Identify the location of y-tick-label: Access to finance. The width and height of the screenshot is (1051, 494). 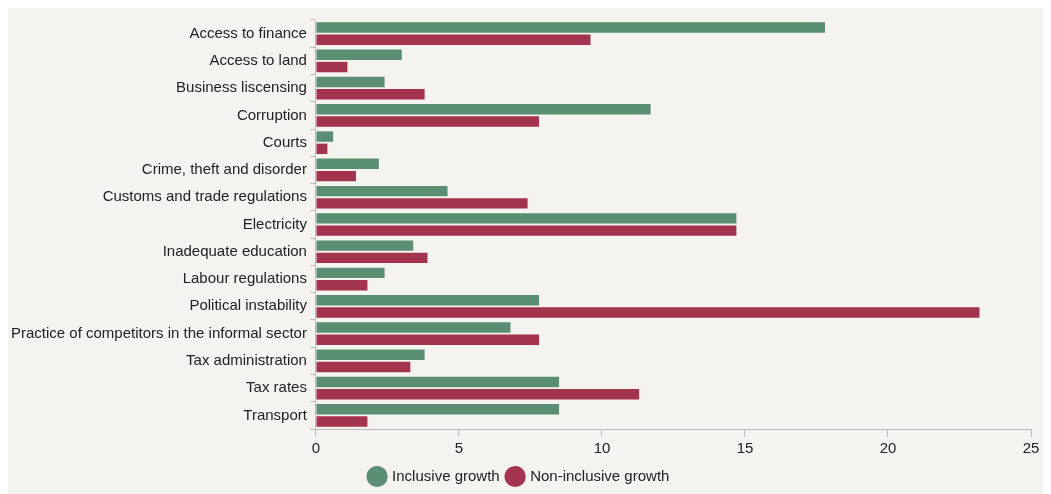
(248, 32).